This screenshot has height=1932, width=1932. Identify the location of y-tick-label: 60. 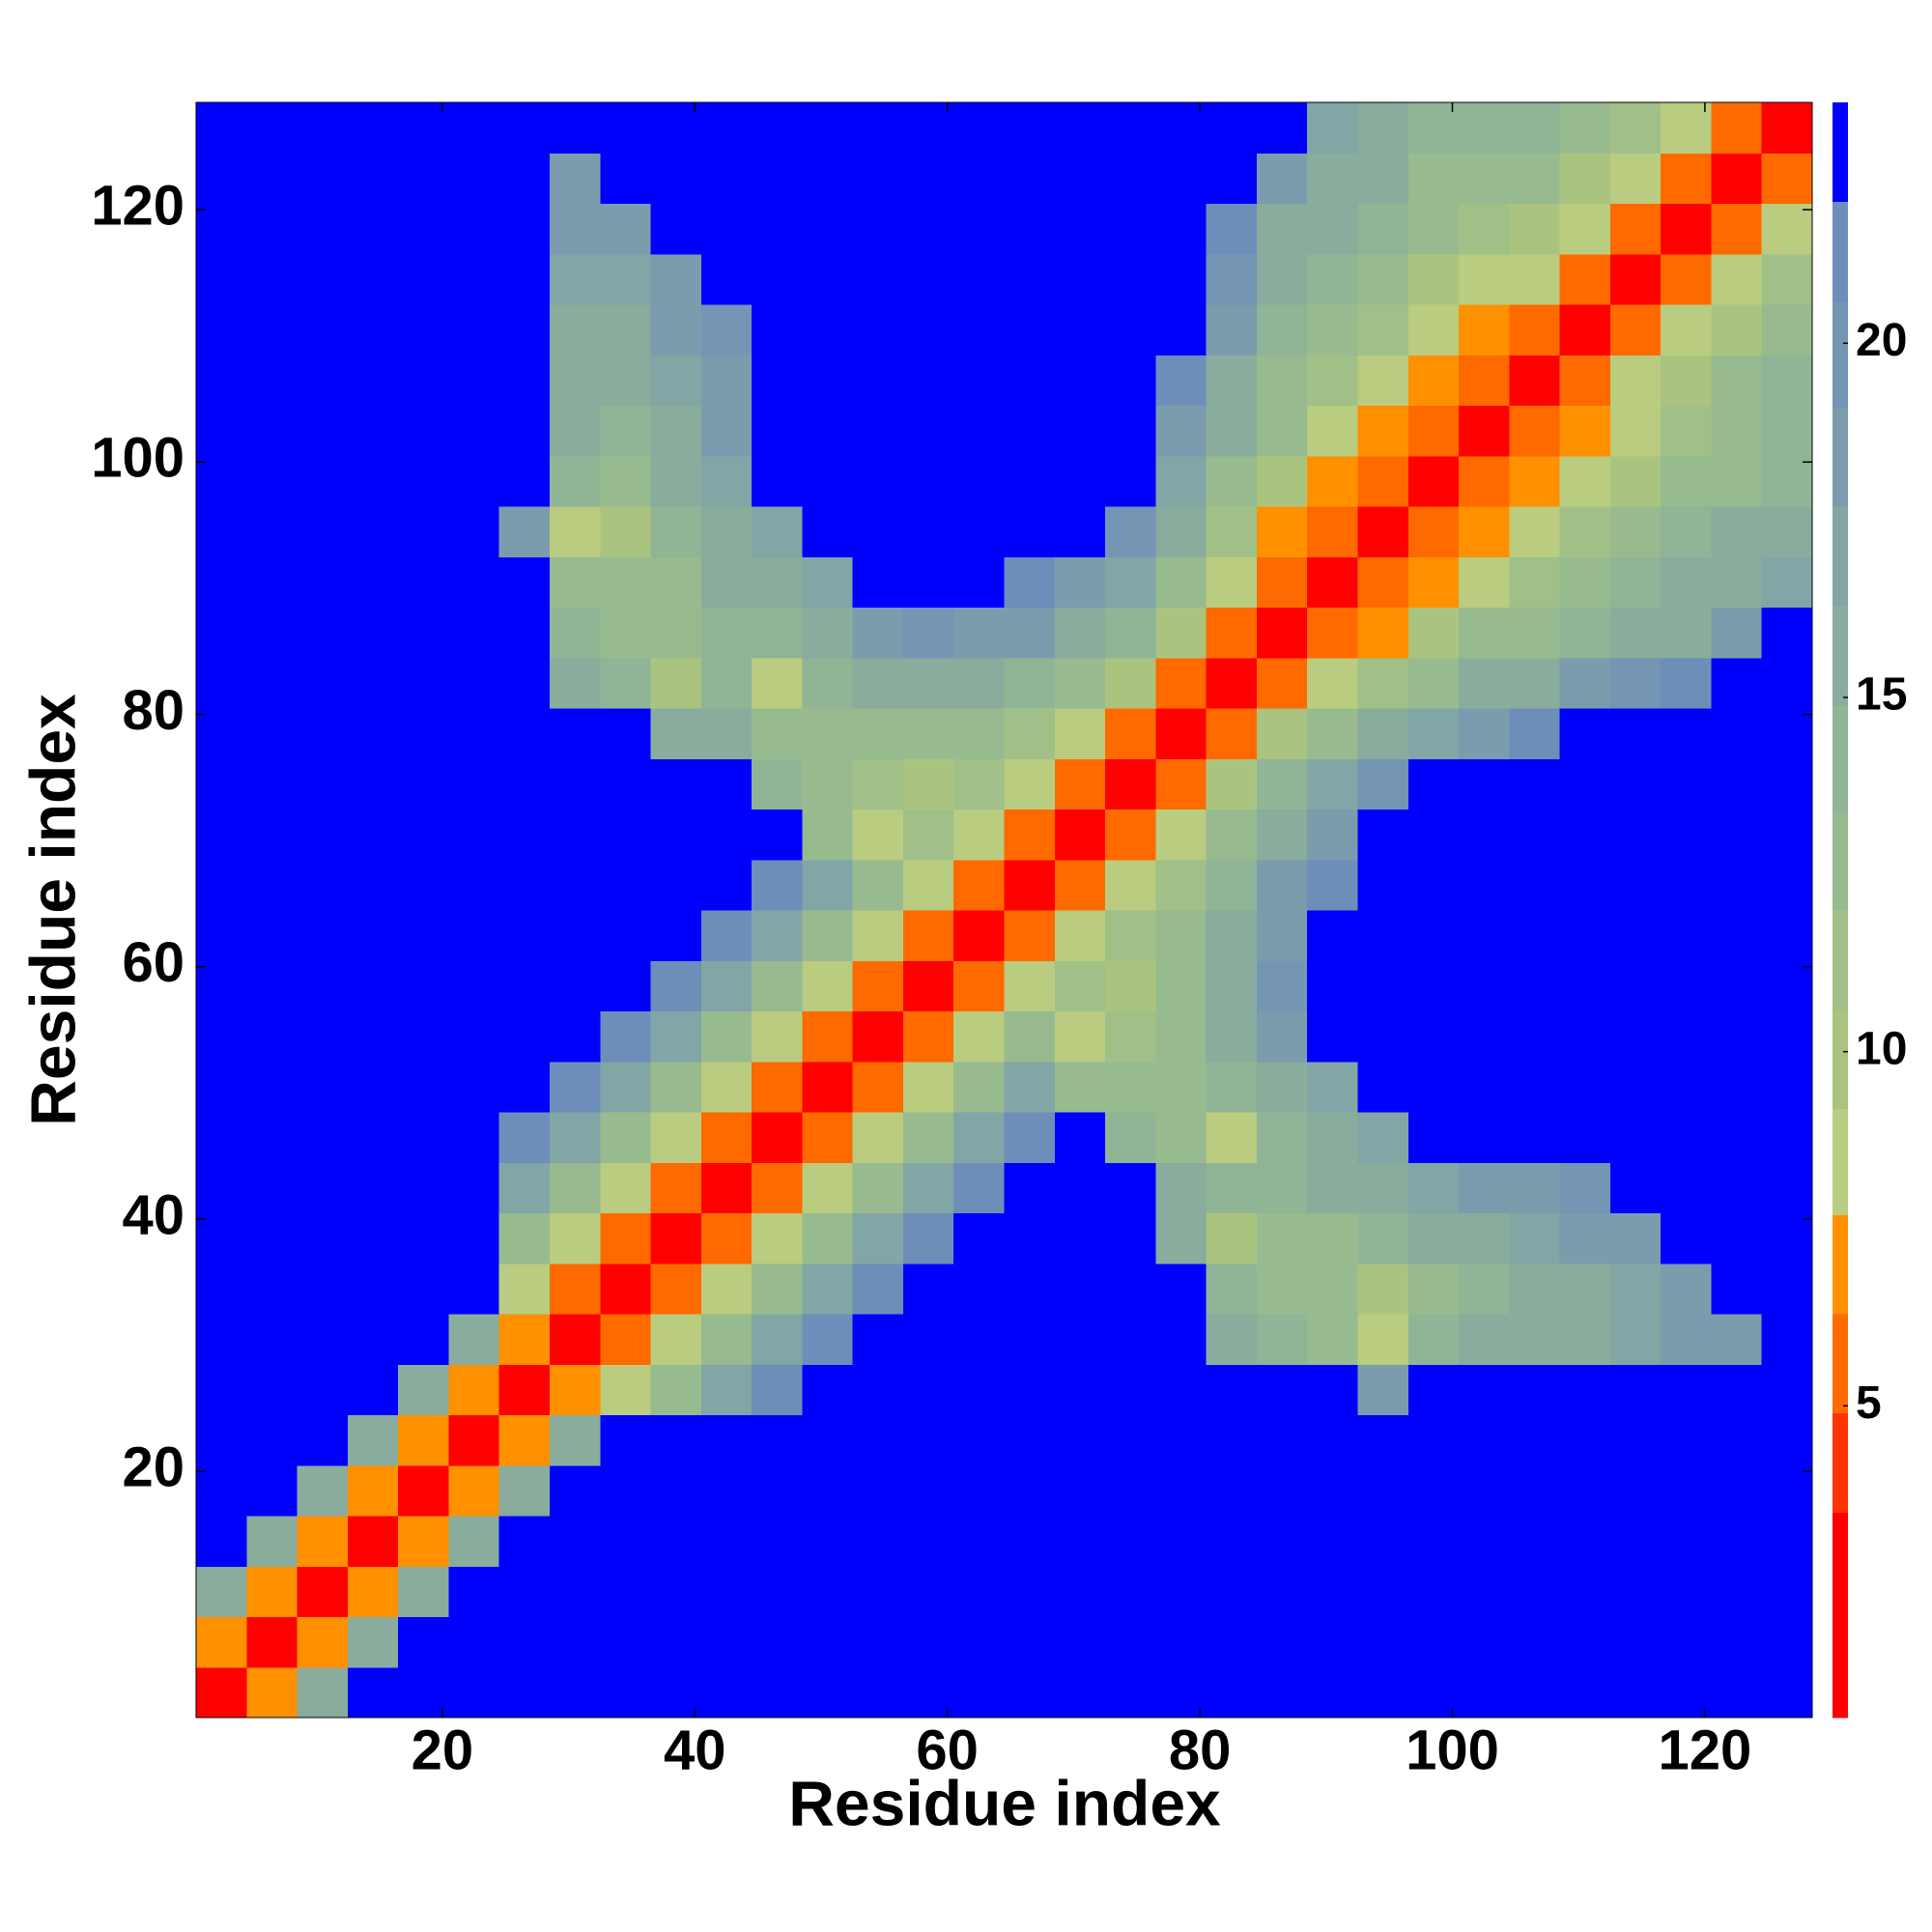
(153, 962).